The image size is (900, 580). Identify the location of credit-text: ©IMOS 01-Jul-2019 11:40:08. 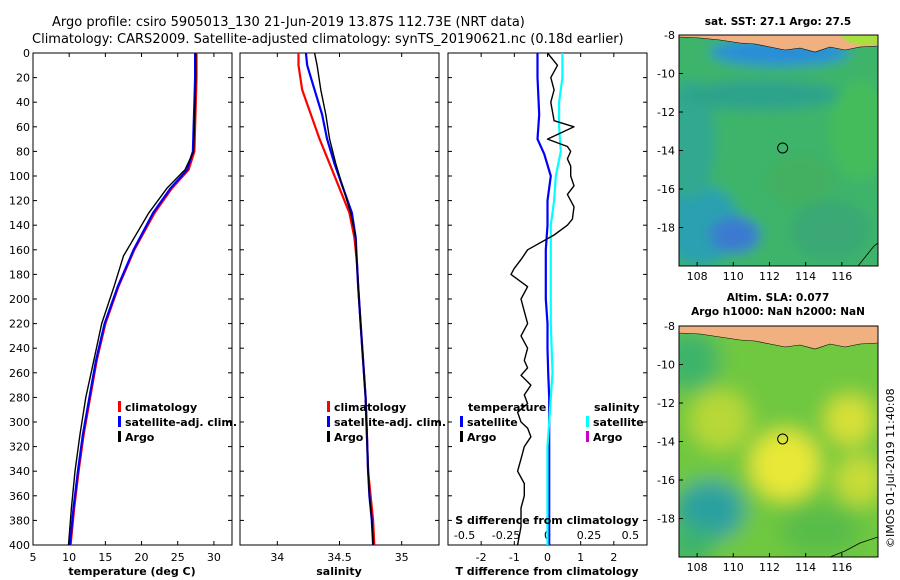
(890, 468).